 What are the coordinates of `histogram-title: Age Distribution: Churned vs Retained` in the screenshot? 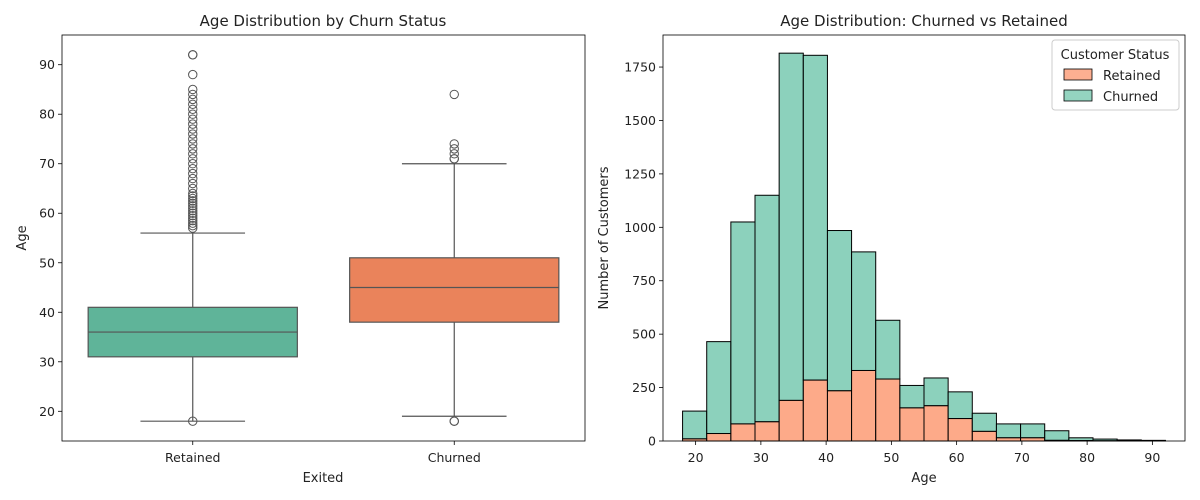 It's located at (923, 21).